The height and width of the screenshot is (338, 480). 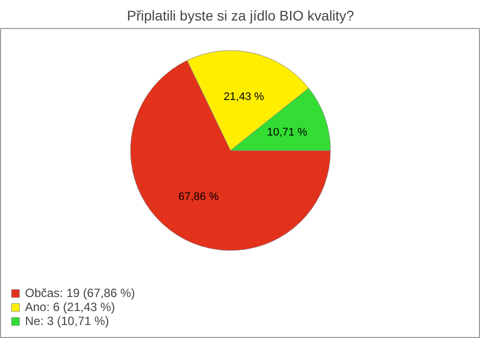 I want to click on legend-label: Občas: 19 (67,86 %), so click(x=80, y=293).